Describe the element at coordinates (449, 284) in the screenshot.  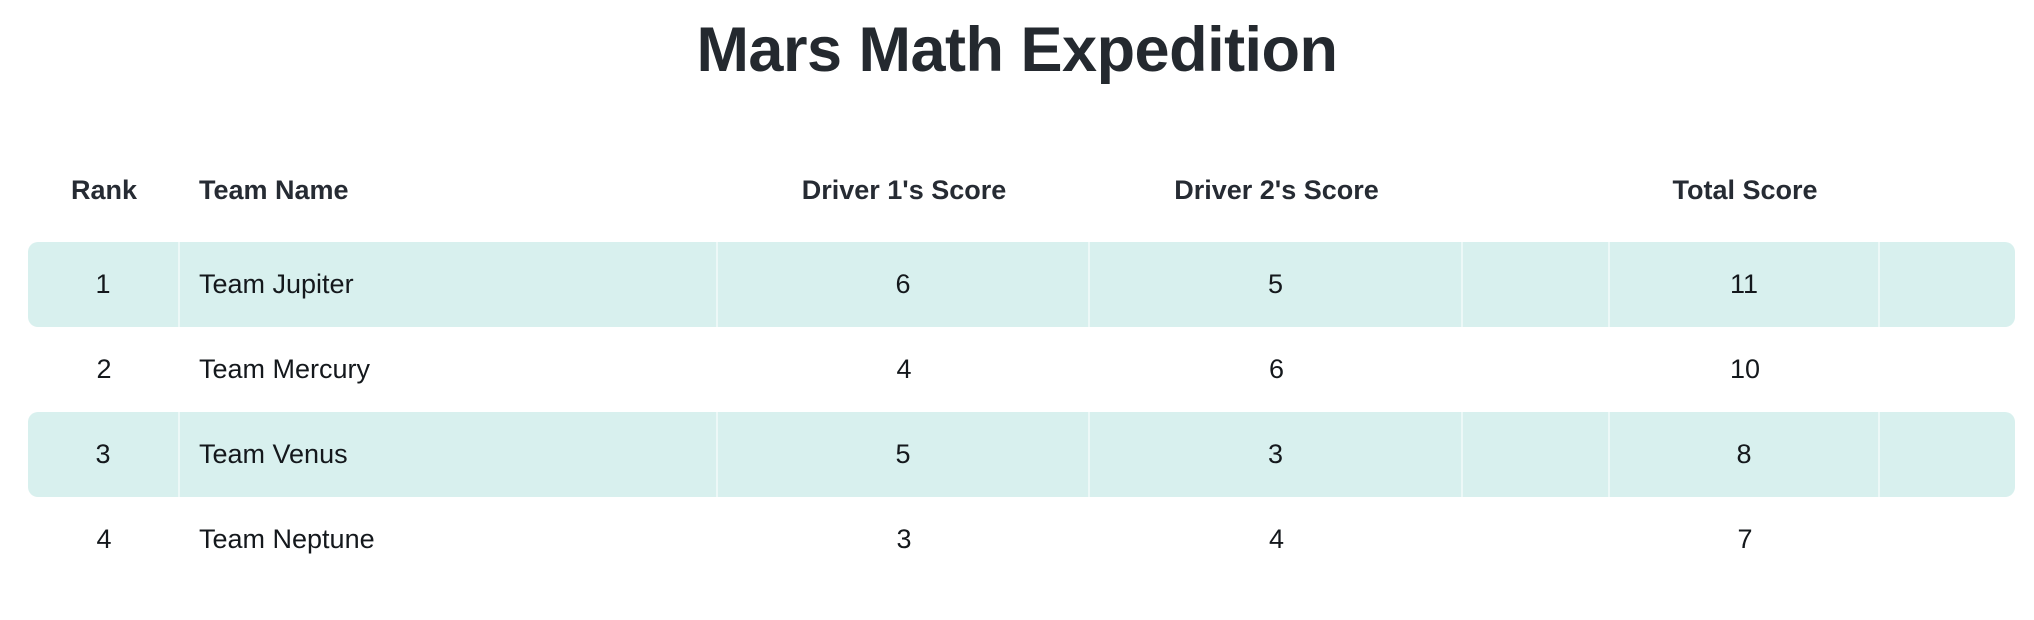
I see `team-name-cell: Team Jupiter` at that location.